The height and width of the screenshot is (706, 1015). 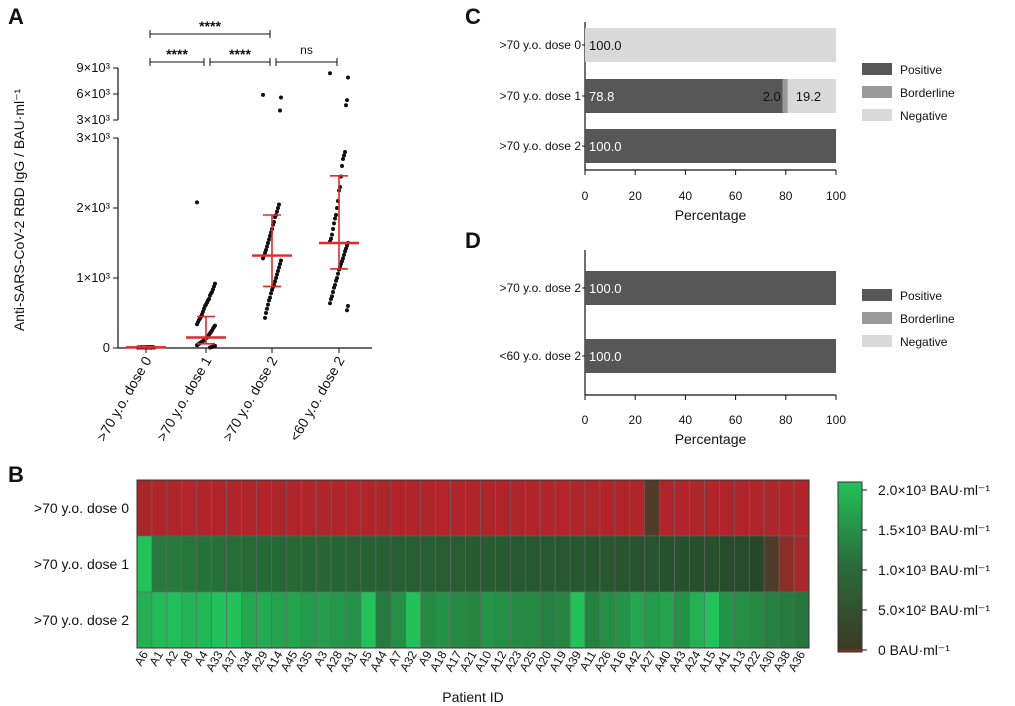 What do you see at coordinates (540, 45) in the screenshot?
I see `category-label: >70 y.o. dose 0` at bounding box center [540, 45].